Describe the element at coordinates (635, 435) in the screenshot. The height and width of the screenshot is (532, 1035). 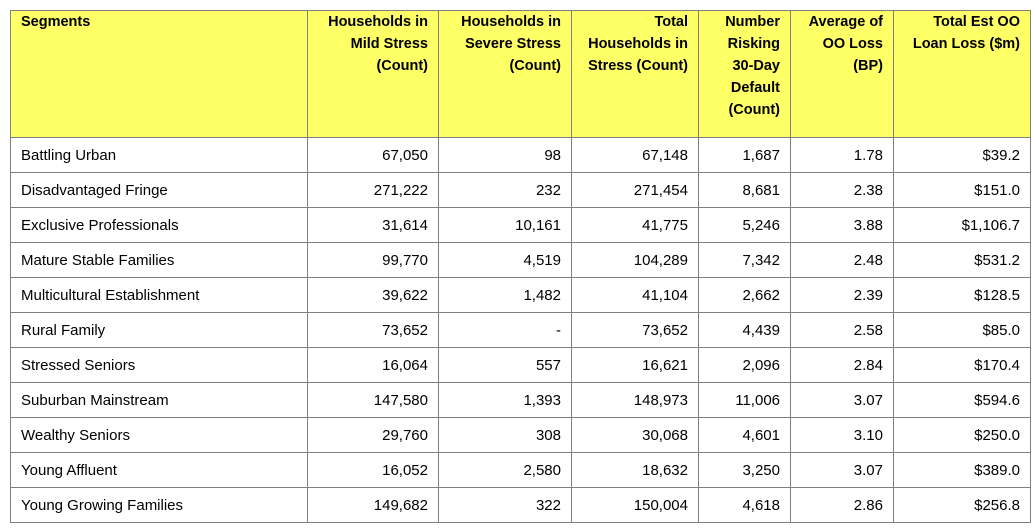
I see `value-cell: 30,068` at that location.